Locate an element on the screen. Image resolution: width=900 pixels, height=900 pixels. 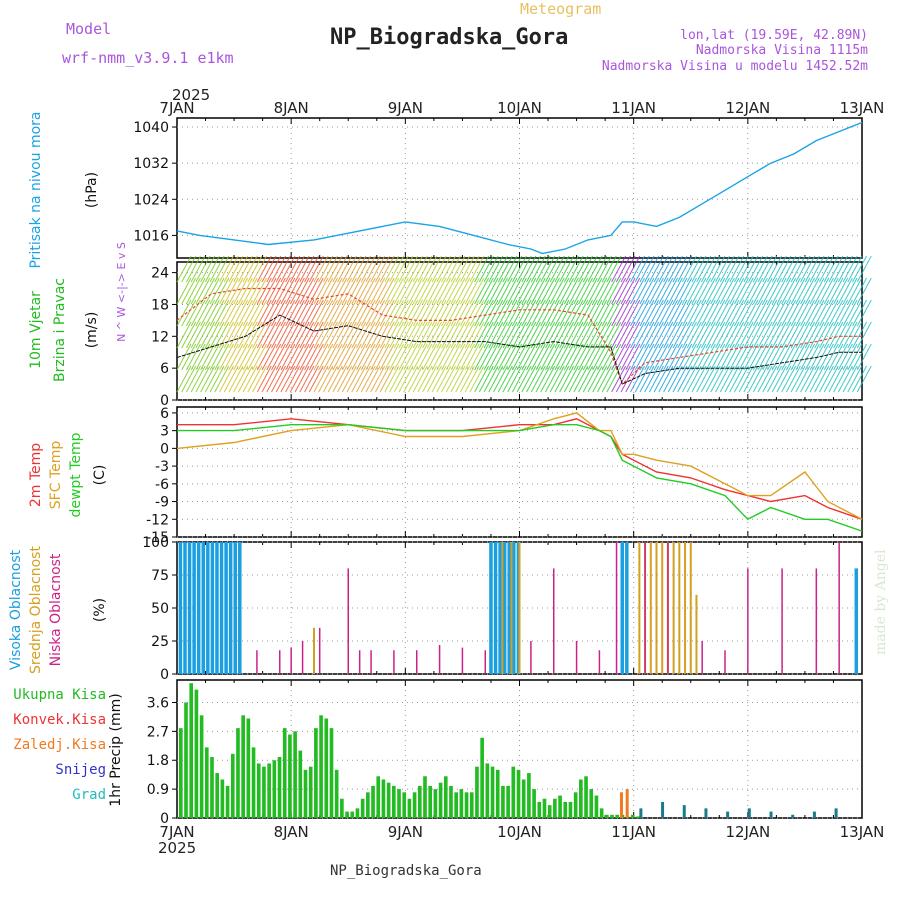
x-tick-label-top: 8JAN is located at coordinates (291, 108).